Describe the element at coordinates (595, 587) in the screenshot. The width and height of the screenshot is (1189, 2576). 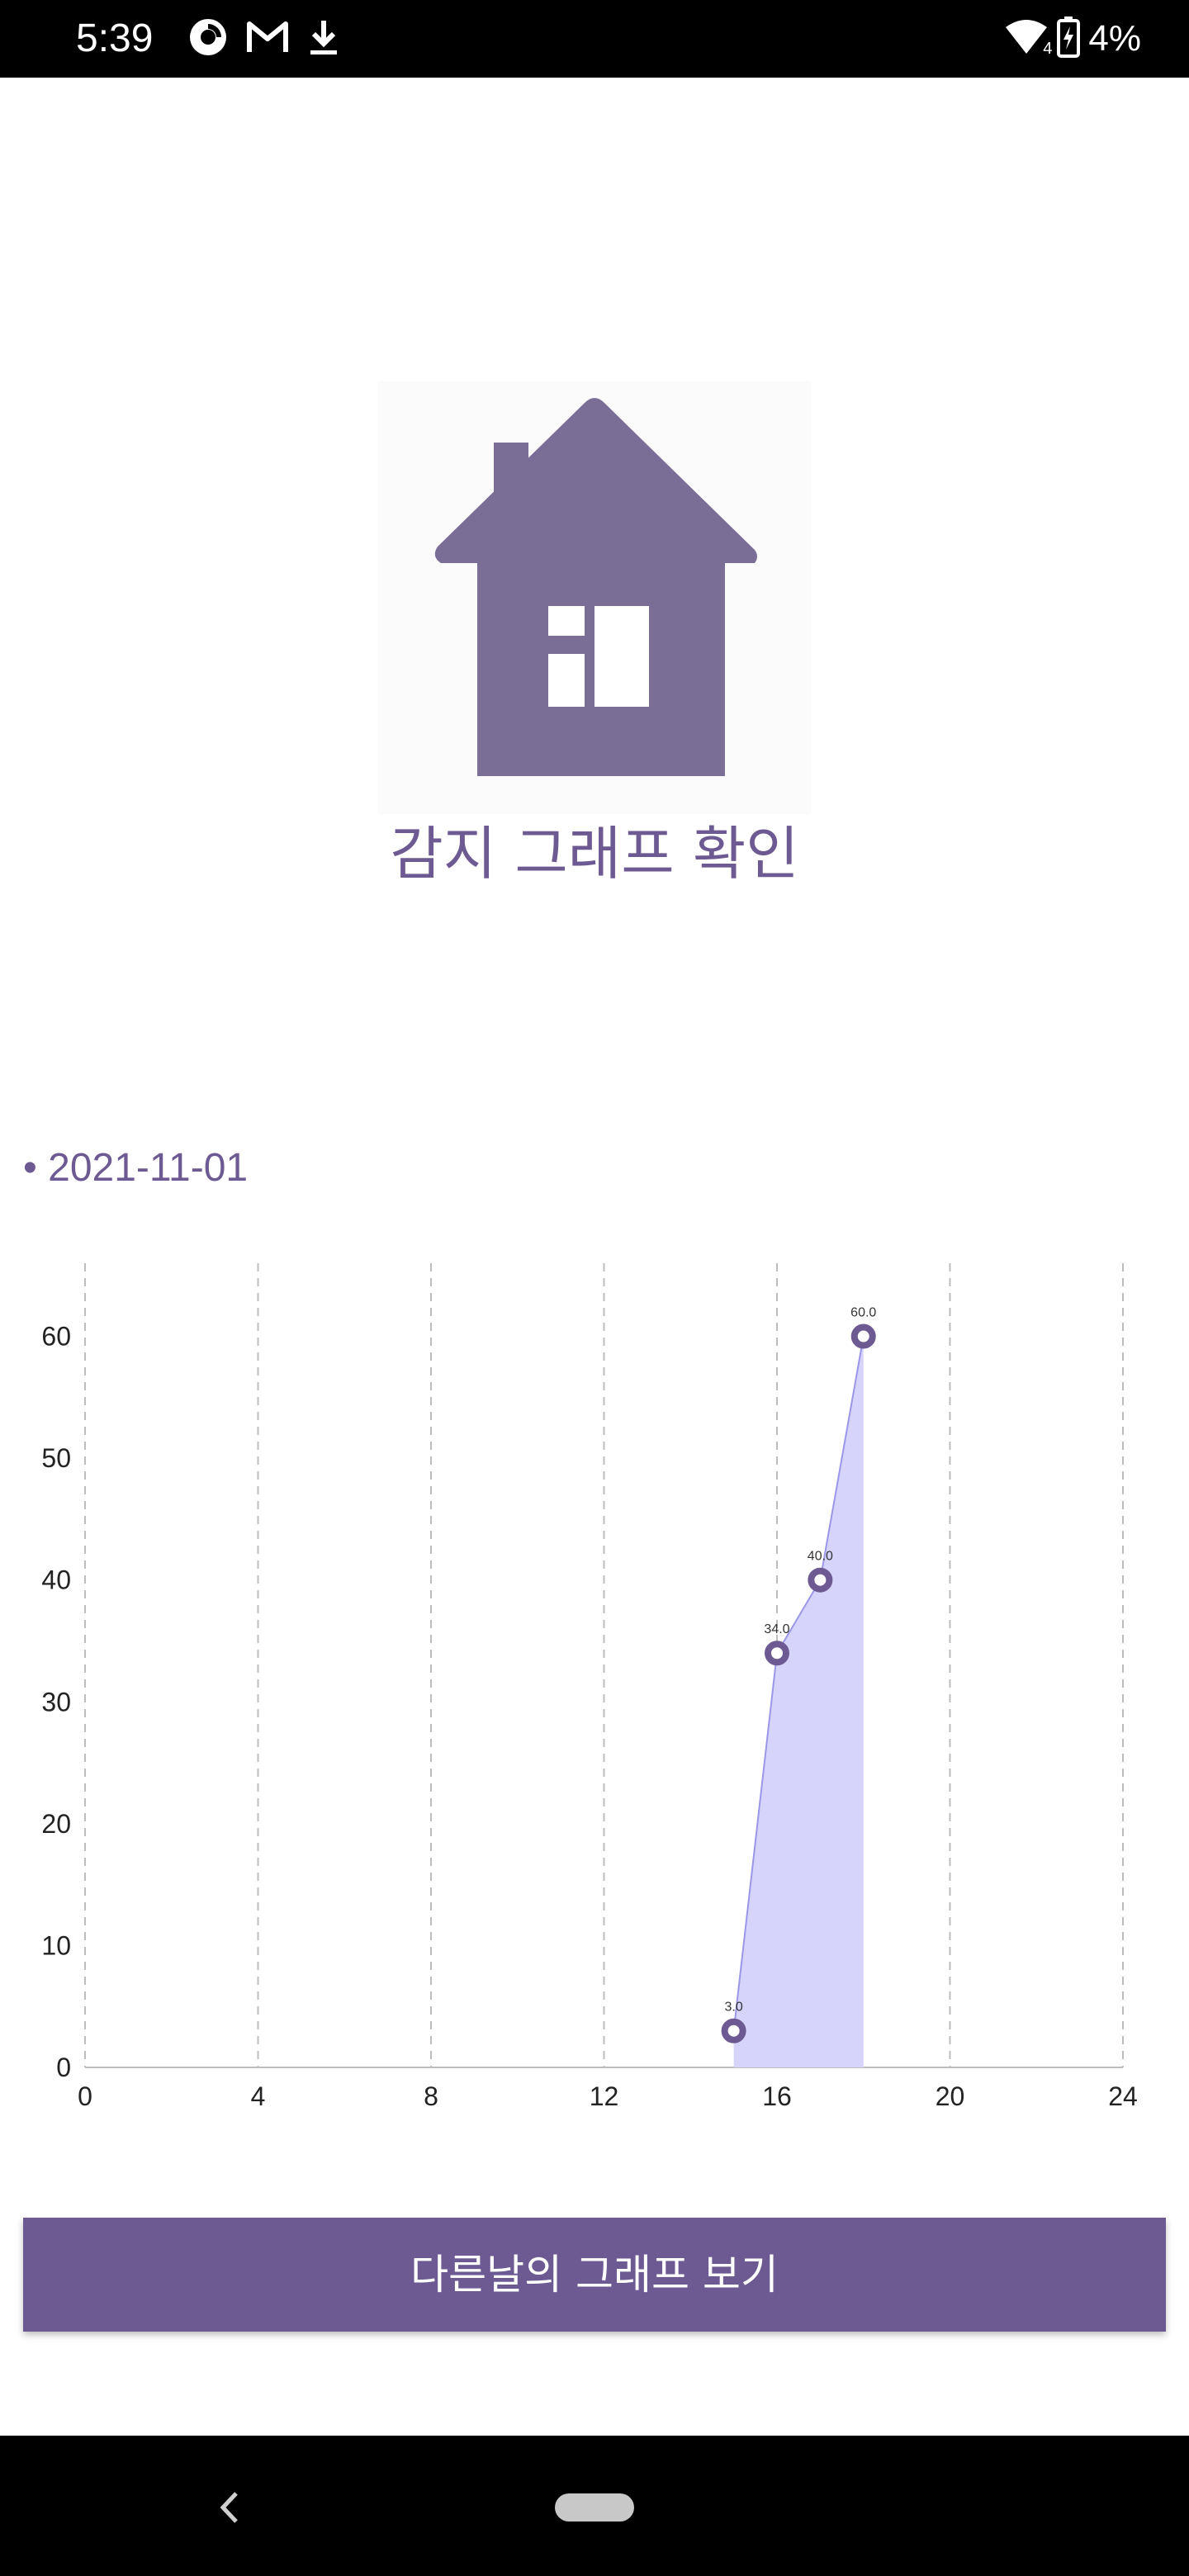
I see `house-icon` at that location.